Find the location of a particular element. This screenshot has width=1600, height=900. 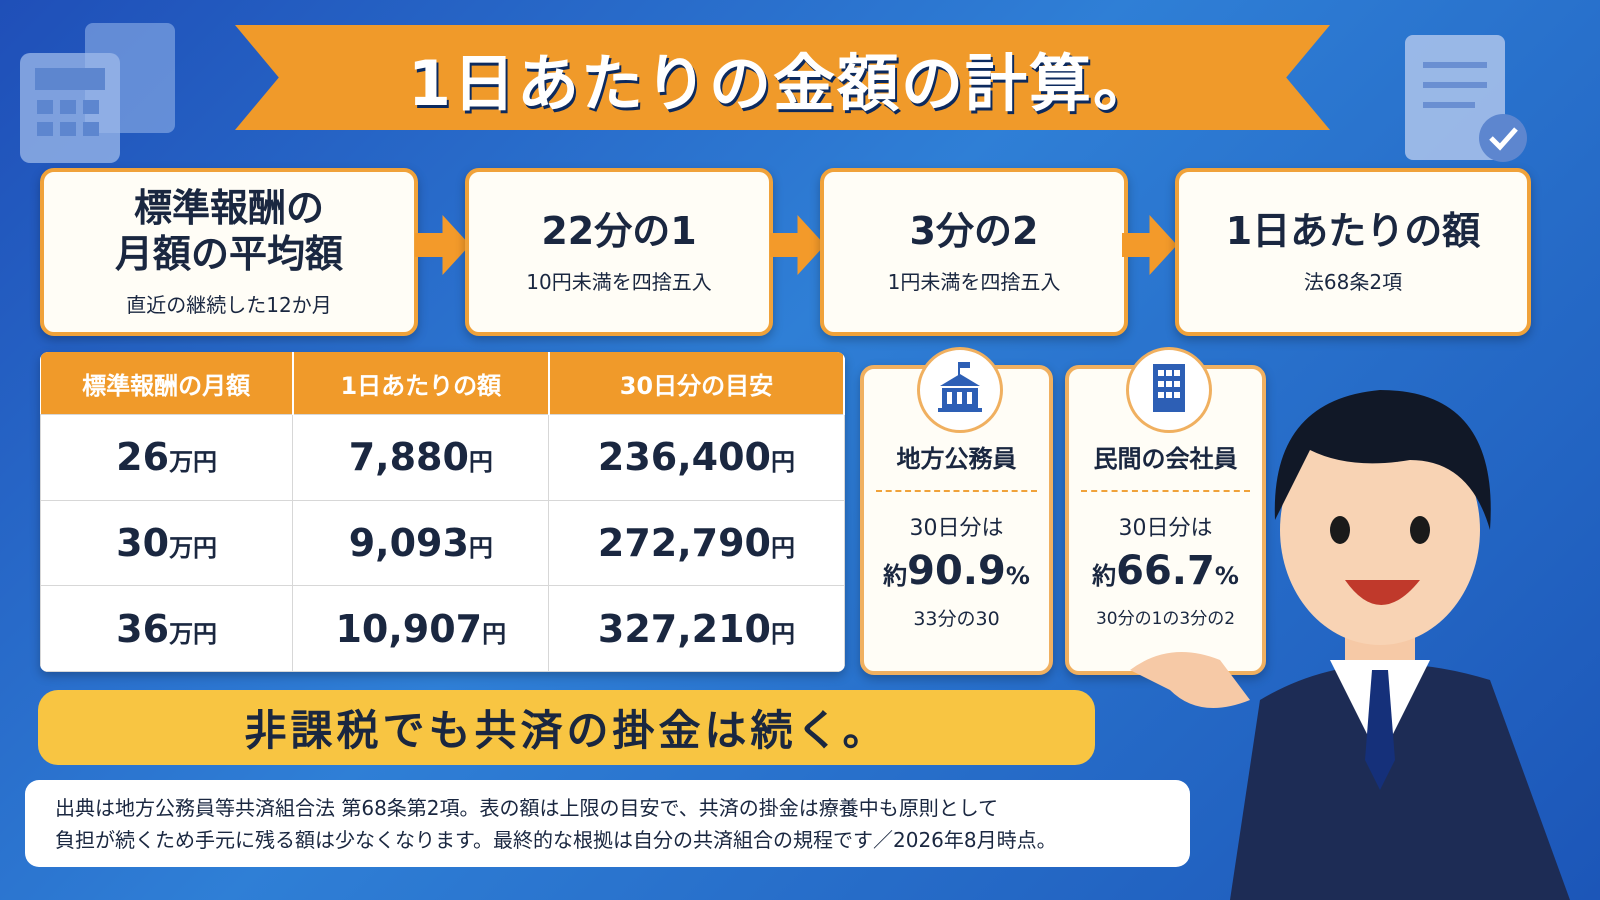

cell-value: 7,880 is located at coordinates (408, 457).